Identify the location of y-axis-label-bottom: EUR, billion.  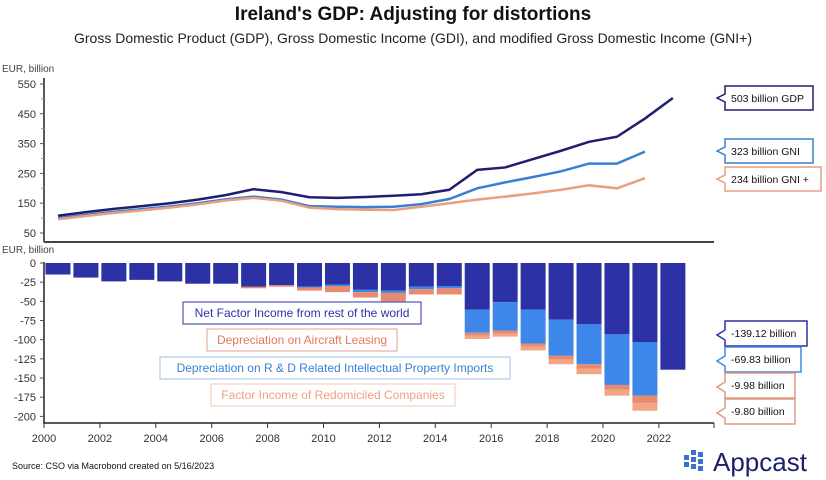
(28, 250).